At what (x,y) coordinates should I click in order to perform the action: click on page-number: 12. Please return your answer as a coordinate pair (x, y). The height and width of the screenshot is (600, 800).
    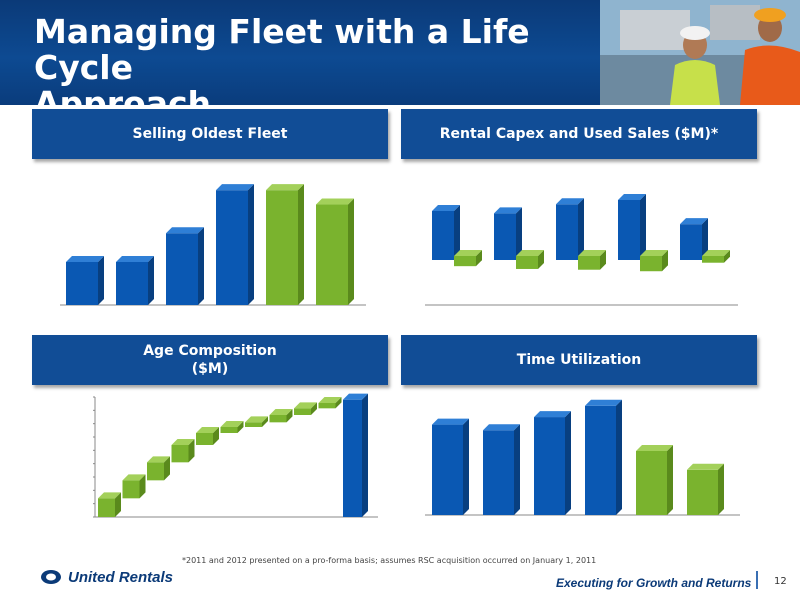
    Looking at the image, I should click on (780, 581).